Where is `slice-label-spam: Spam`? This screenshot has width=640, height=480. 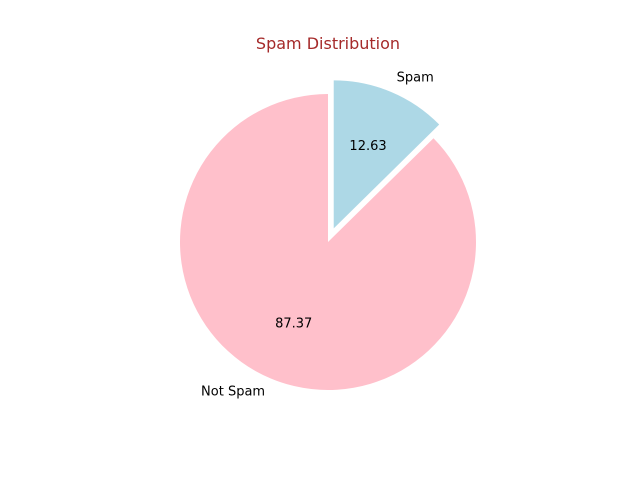
slice-label-spam: Spam is located at coordinates (415, 78).